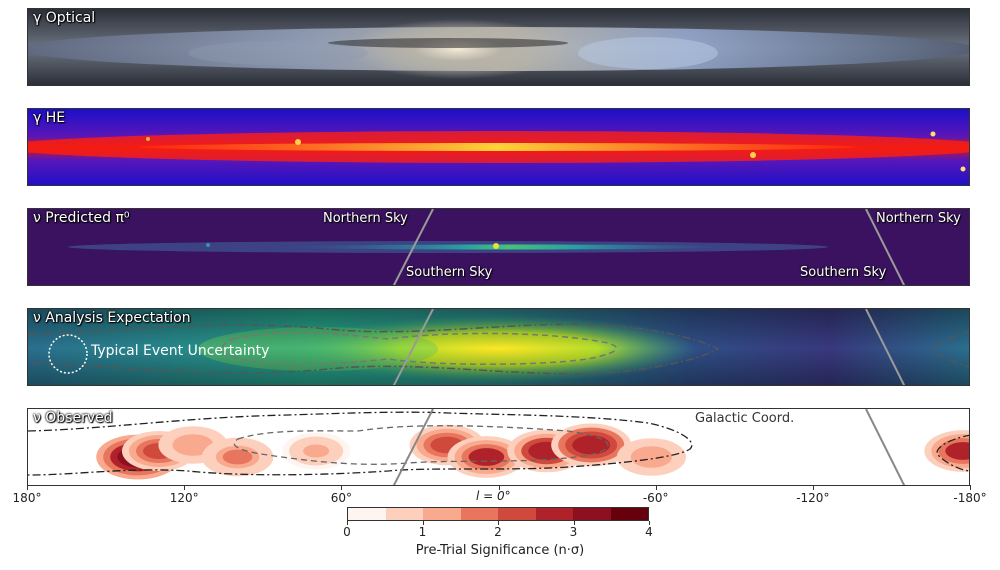 The image size is (1000, 570). Describe the element at coordinates (573, 532) in the screenshot. I see `colorbar-tick-label: 3` at that location.